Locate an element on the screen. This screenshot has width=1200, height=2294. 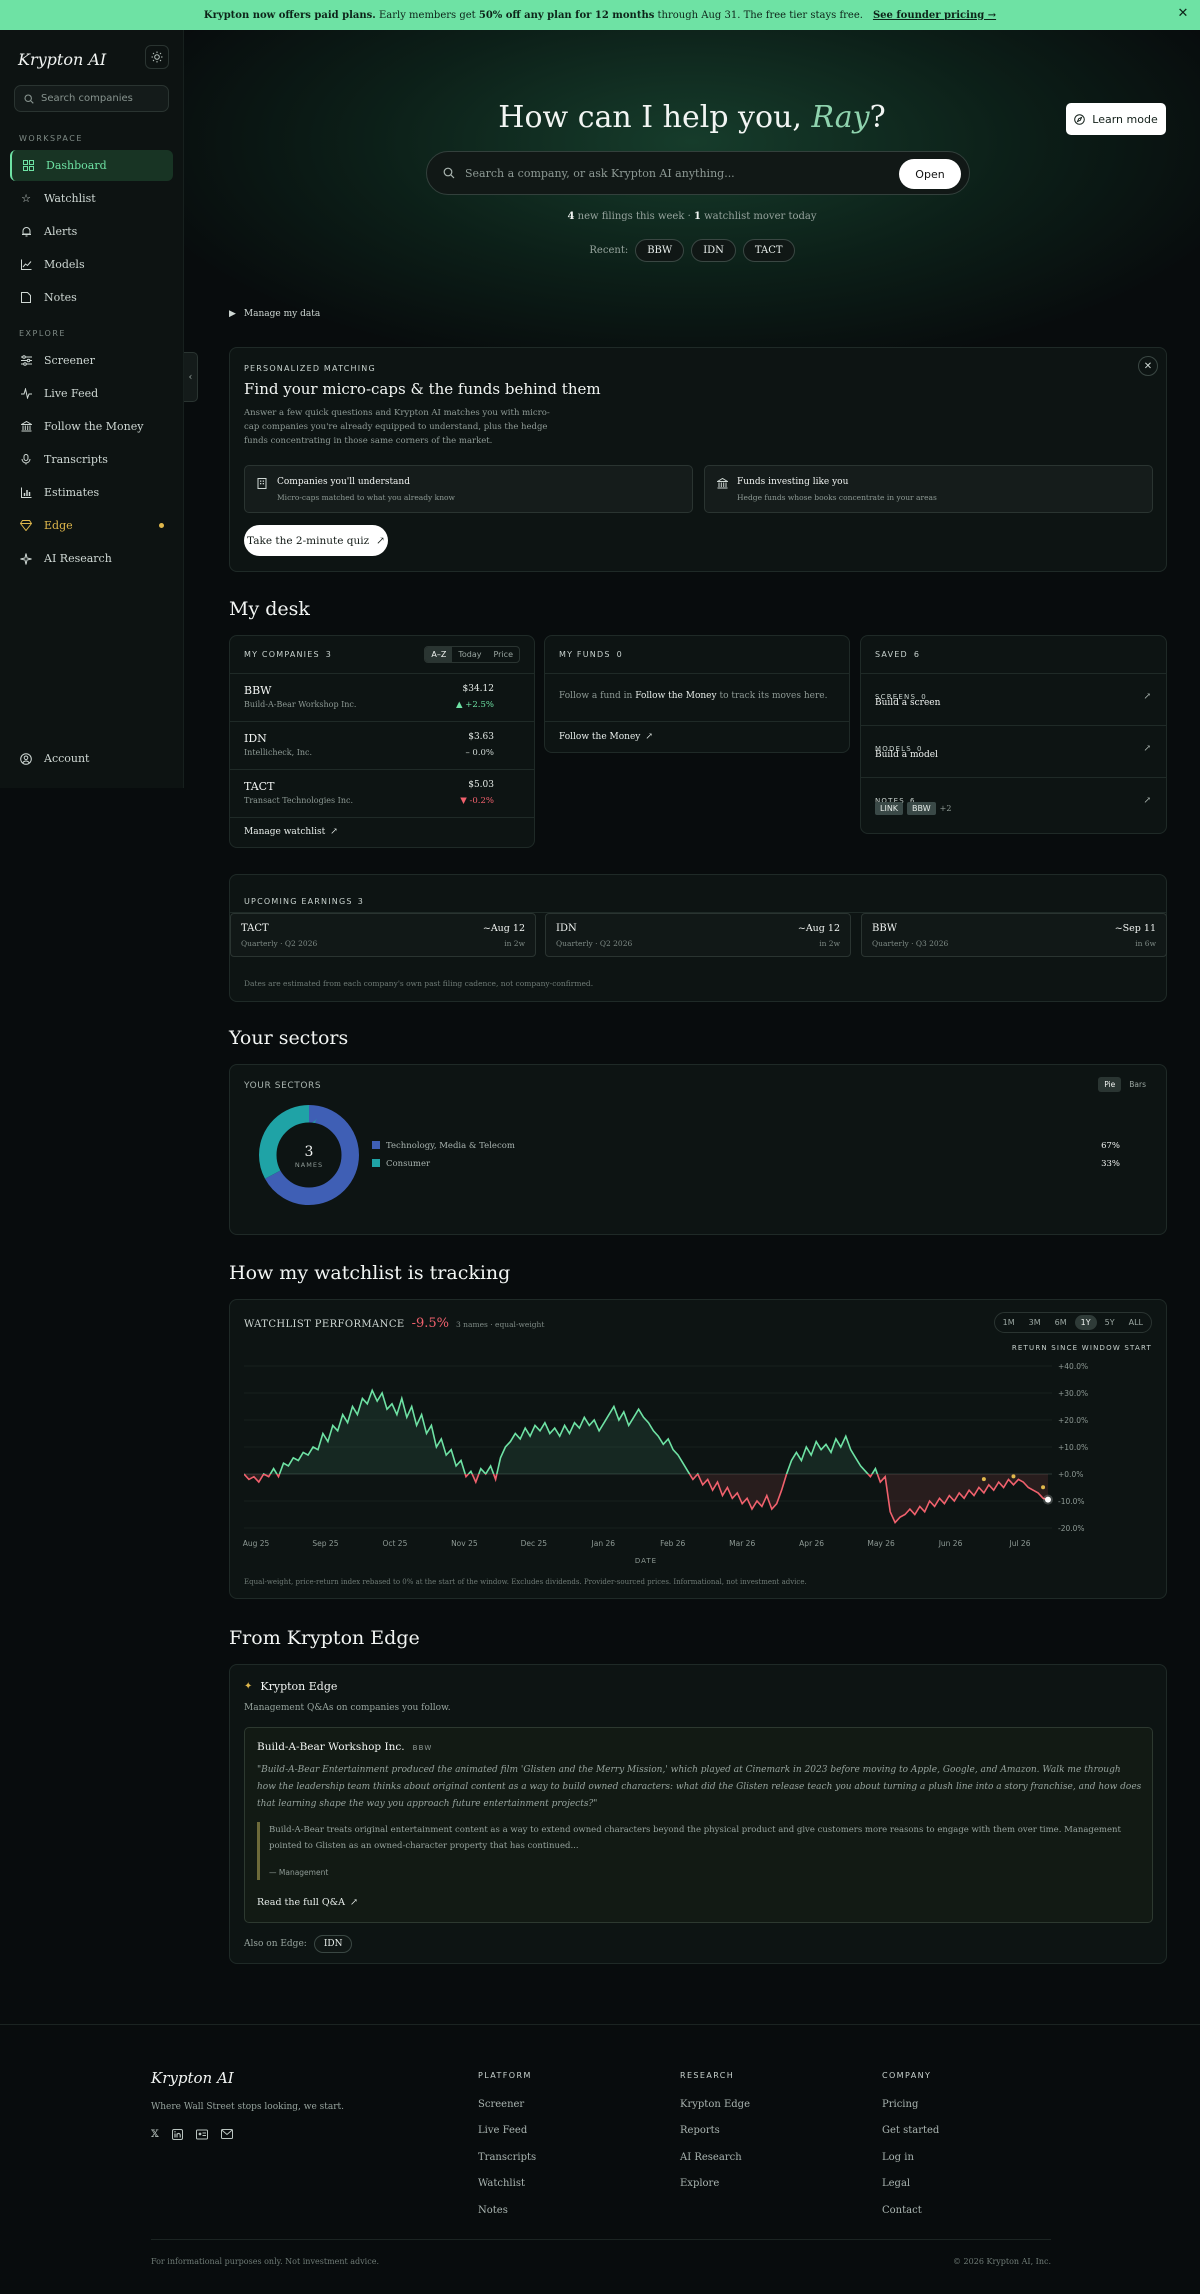
sidebar-search-input: Search companies is located at coordinates (91, 98).